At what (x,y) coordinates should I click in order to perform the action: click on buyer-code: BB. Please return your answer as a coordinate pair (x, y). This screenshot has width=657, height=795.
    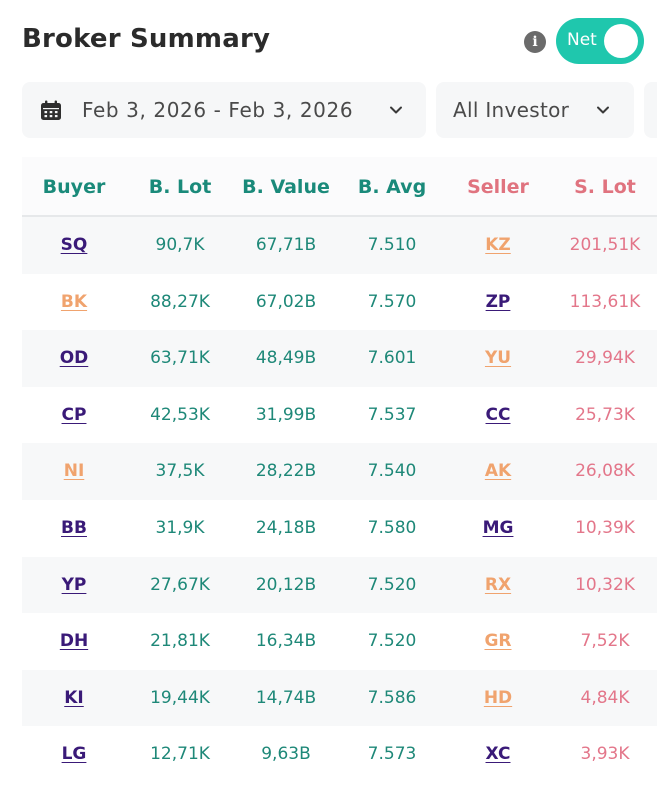
    Looking at the image, I should click on (74, 527).